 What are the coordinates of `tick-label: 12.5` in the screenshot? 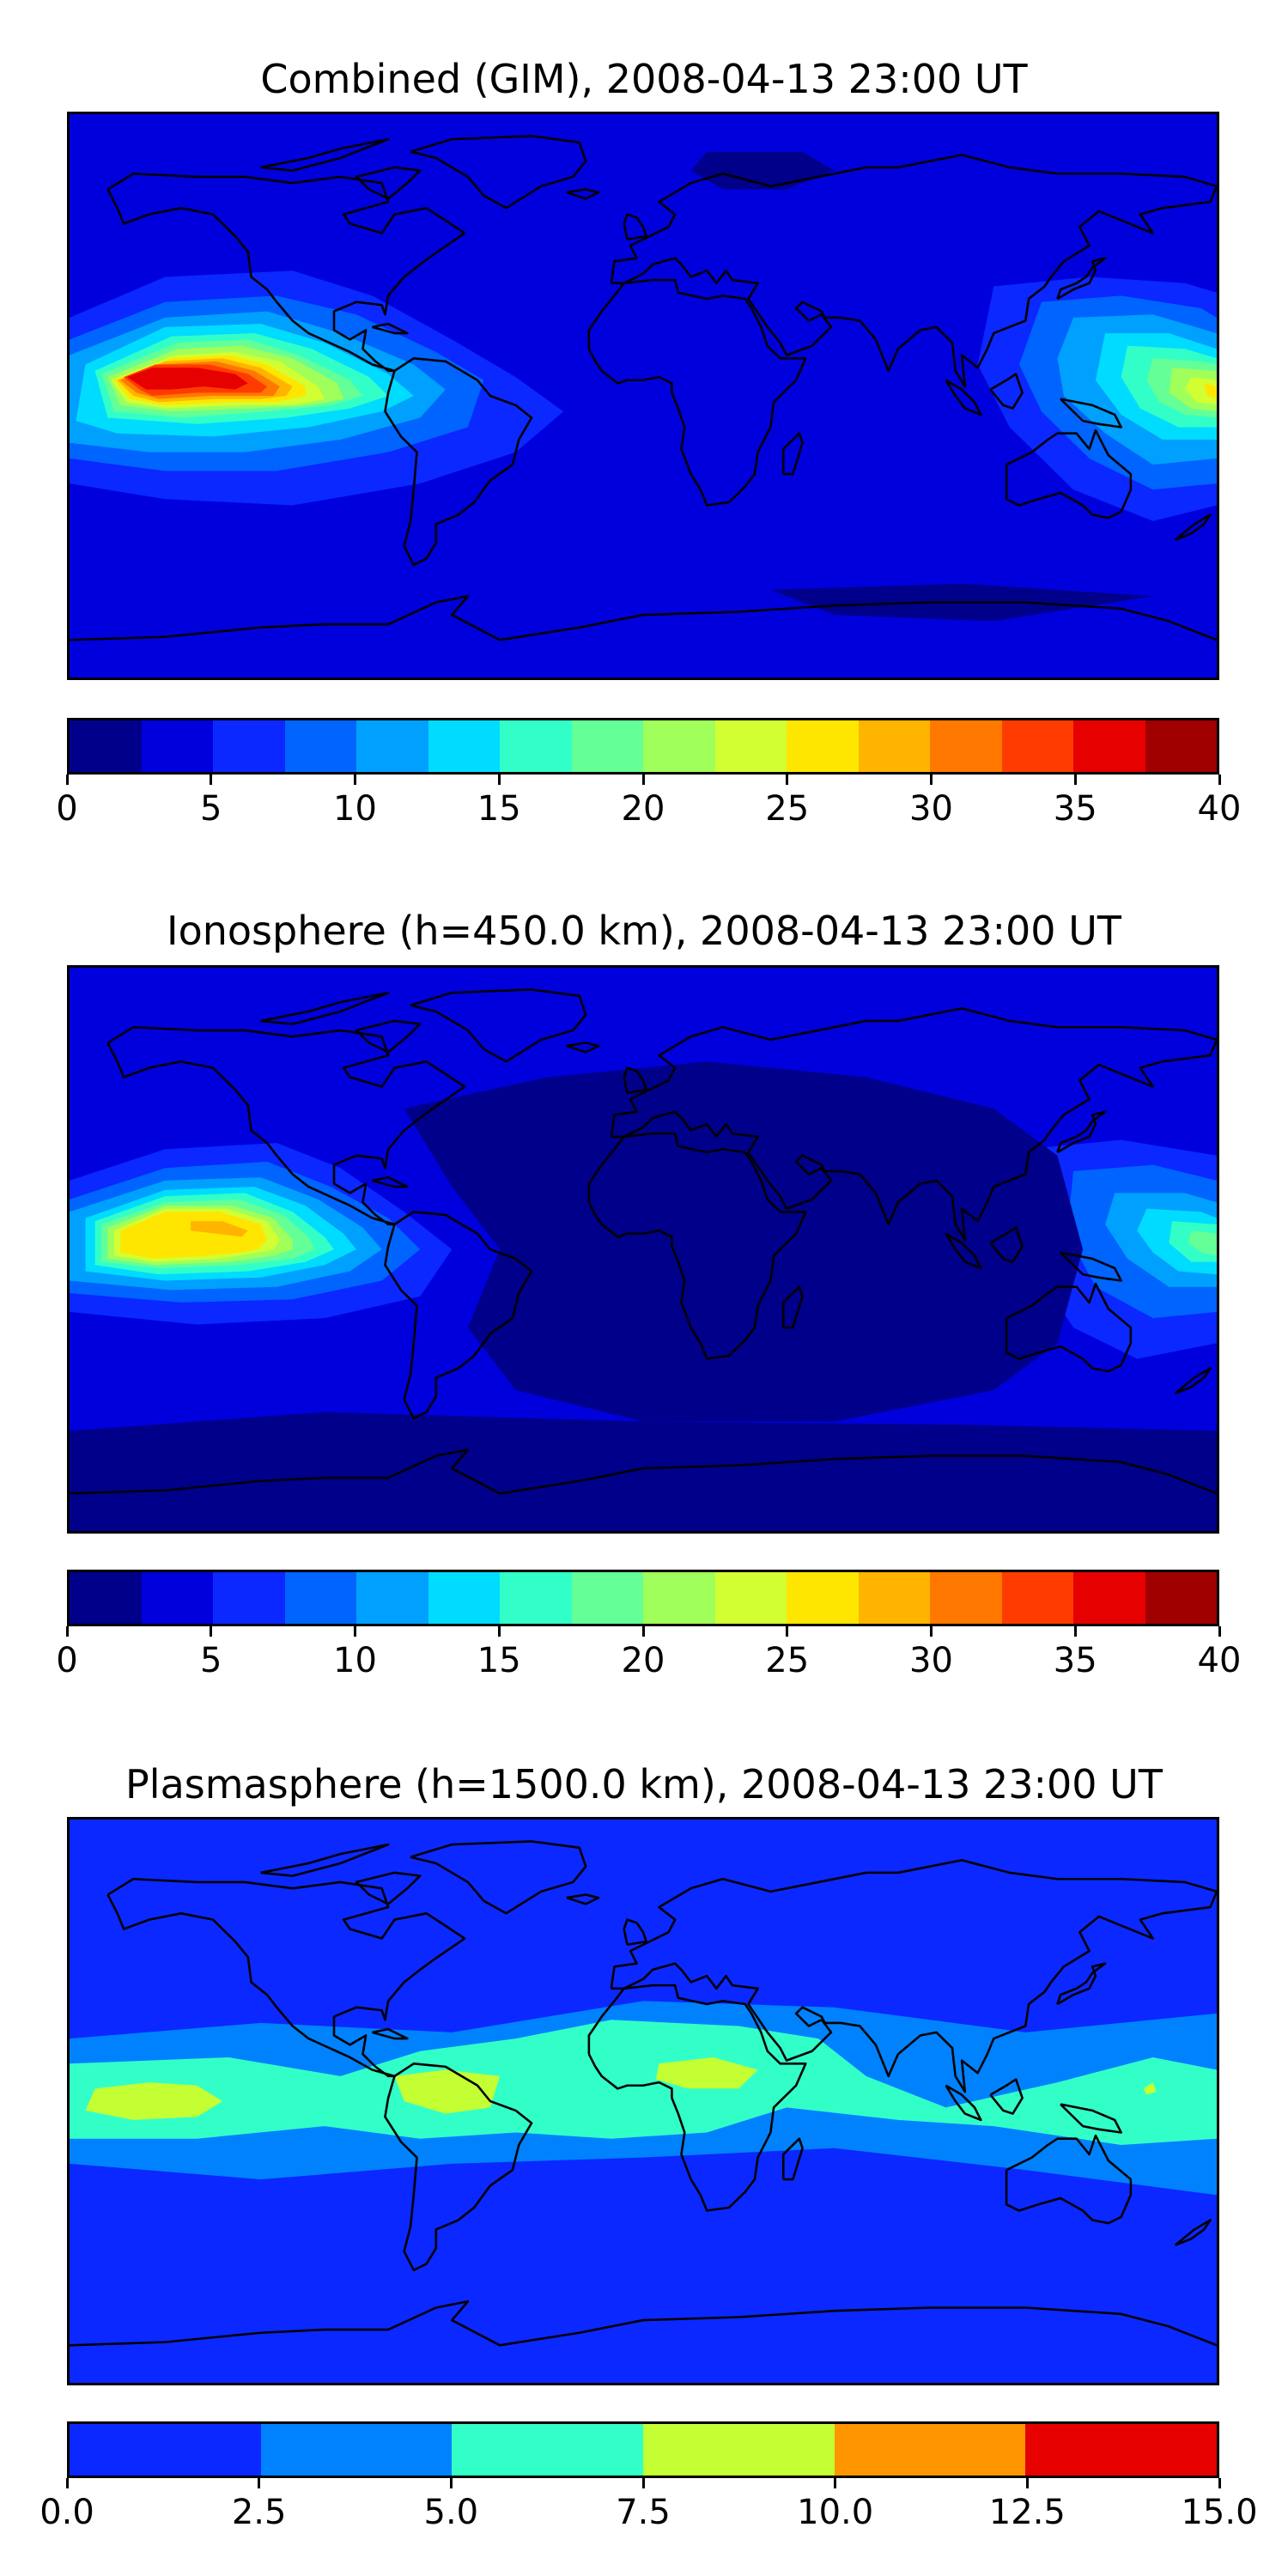 It's located at (1027, 2513).